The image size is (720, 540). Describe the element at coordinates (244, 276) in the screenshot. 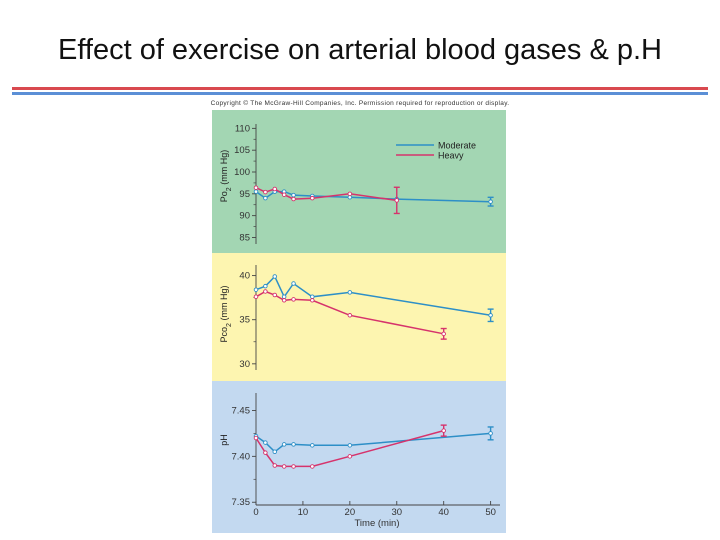

I see `pco2-y-tick-label: 40` at that location.